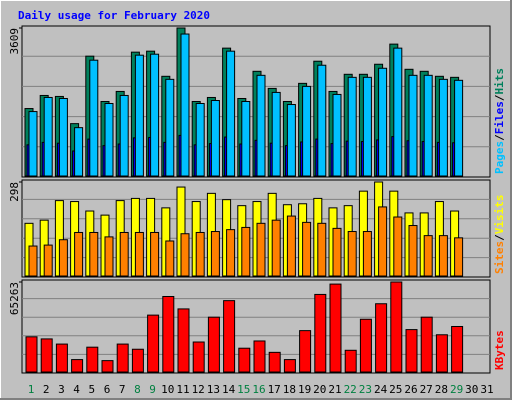 The height and width of the screenshot is (400, 512). What do you see at coordinates (499, 157) in the screenshot?
I see `legend-entry: Pages` at bounding box center [499, 157].